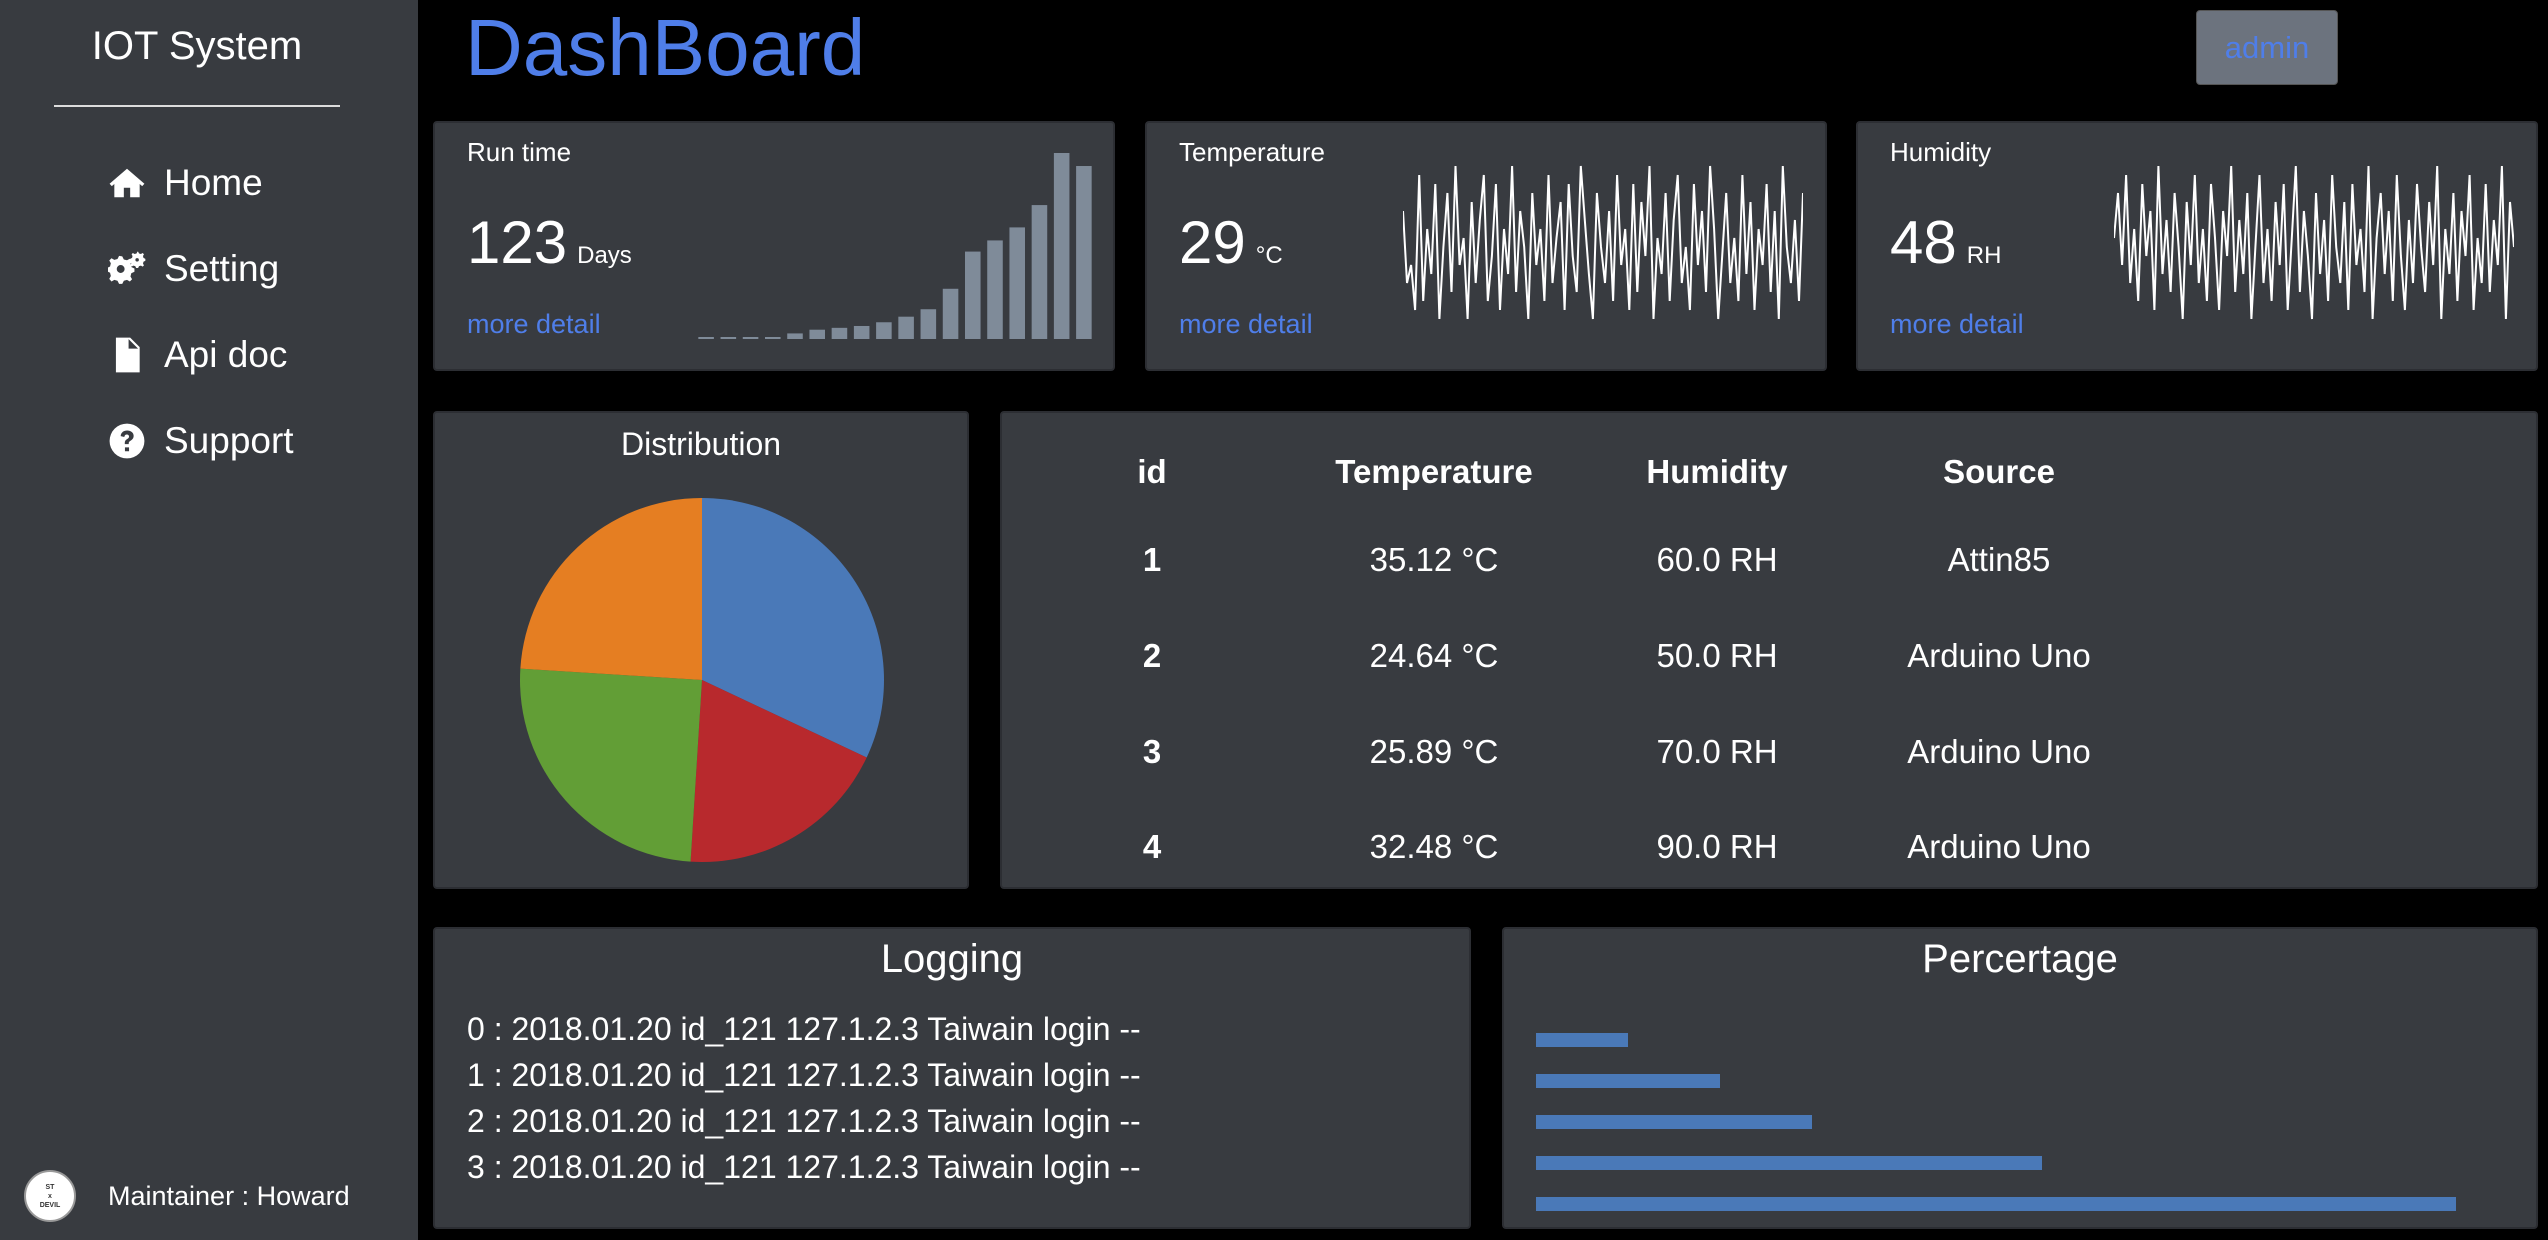 This screenshot has height=1240, width=2548. What do you see at coordinates (1717, 471) in the screenshot?
I see `table-header-humidity: Humidity` at bounding box center [1717, 471].